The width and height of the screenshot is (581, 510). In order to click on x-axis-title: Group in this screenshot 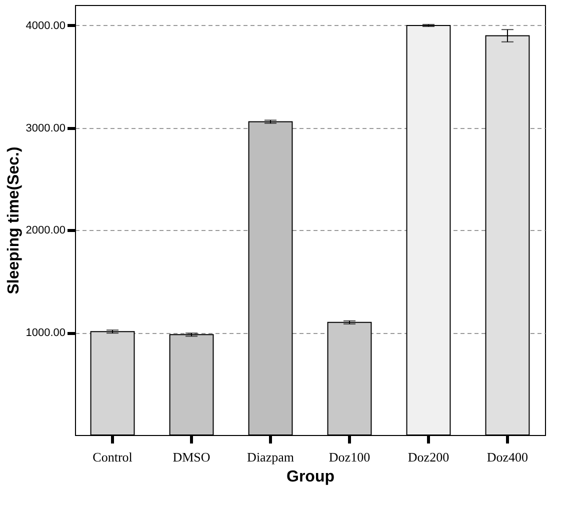, I will do `click(310, 477)`.